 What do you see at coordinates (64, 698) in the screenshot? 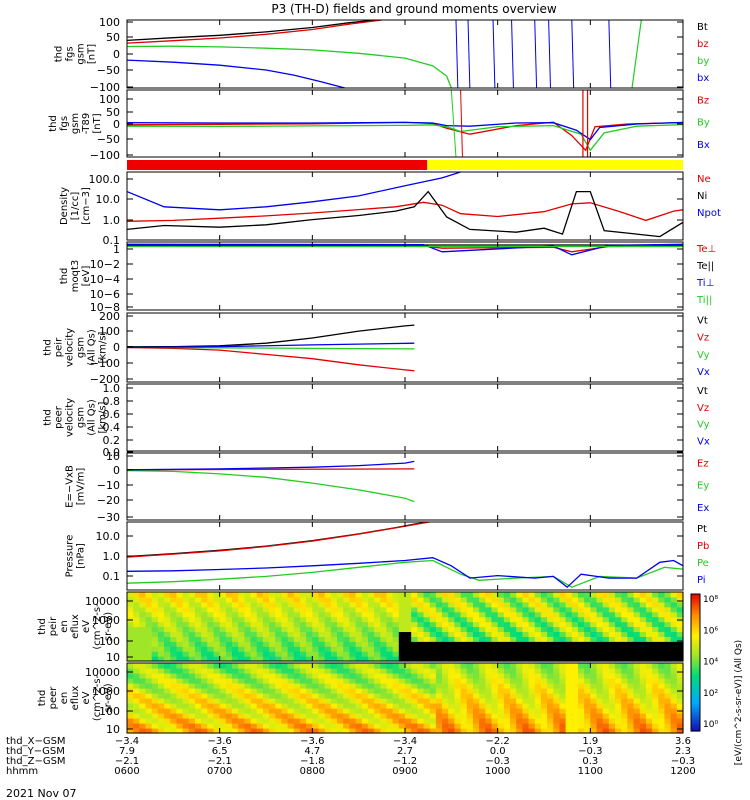
I see `y-axis-label-line: en` at bounding box center [64, 698].